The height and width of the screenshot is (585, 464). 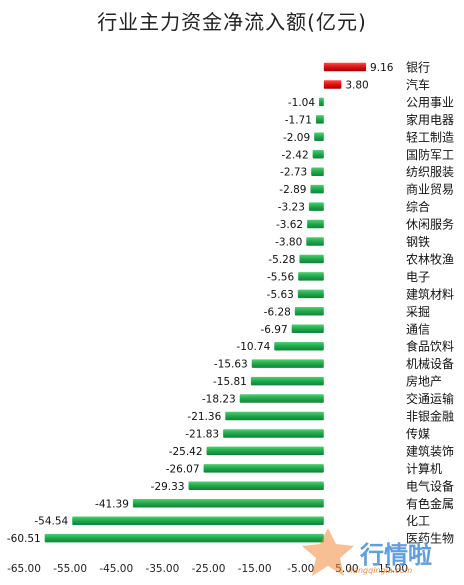 What do you see at coordinates (430, 172) in the screenshot?
I see `category-label: 纺织服装` at bounding box center [430, 172].